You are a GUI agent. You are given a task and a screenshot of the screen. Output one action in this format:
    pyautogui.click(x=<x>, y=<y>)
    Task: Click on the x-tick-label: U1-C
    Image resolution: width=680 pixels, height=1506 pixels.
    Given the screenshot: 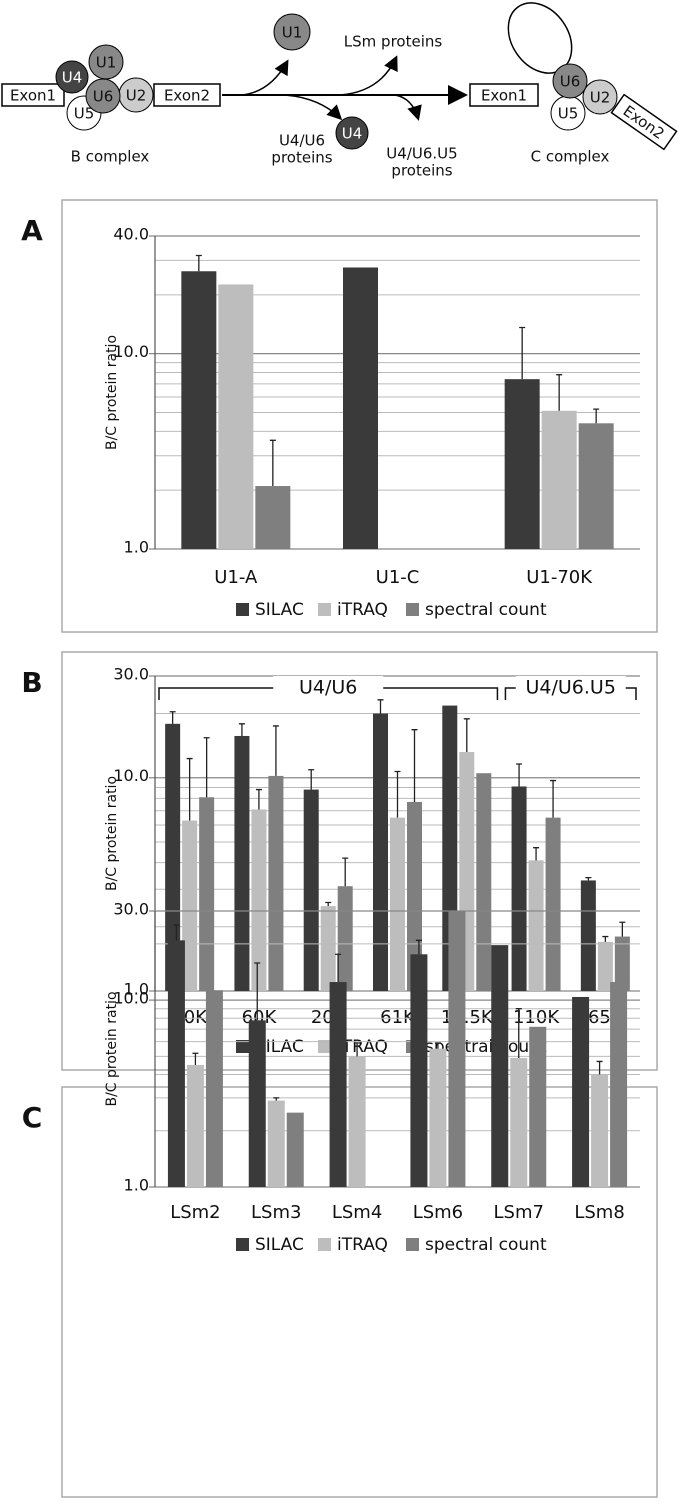 What is the action you would take?
    pyautogui.click(x=398, y=577)
    